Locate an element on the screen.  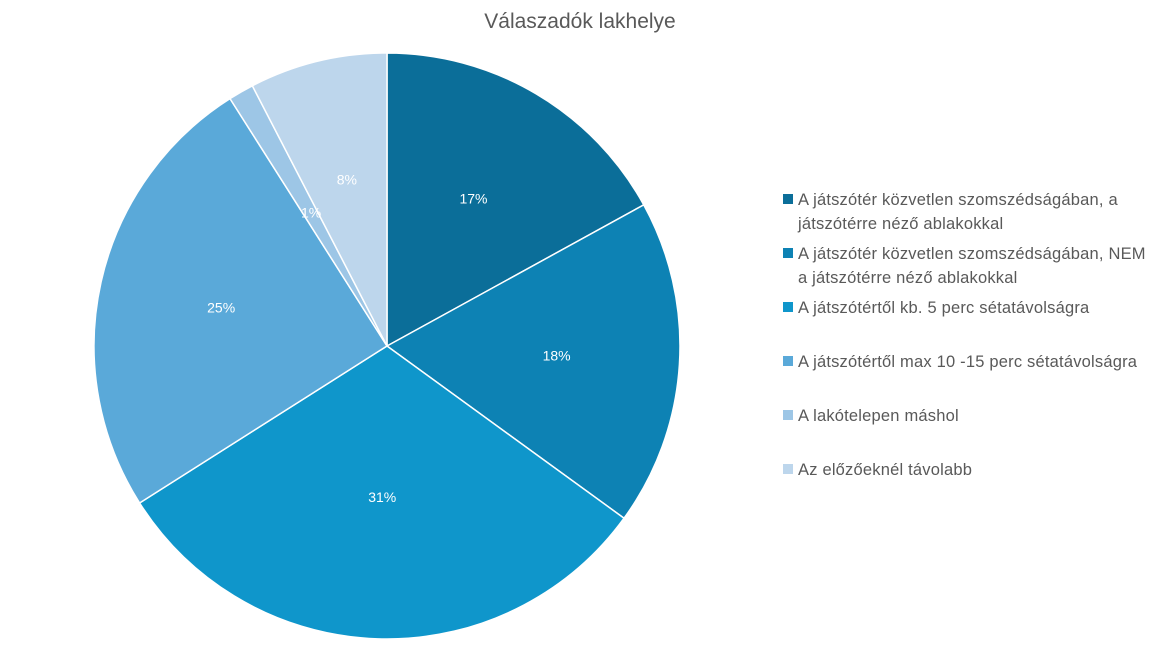
legend-item-3: A játszótértől kb. 5 perc sétatávolságra is located at coordinates (970, 308).